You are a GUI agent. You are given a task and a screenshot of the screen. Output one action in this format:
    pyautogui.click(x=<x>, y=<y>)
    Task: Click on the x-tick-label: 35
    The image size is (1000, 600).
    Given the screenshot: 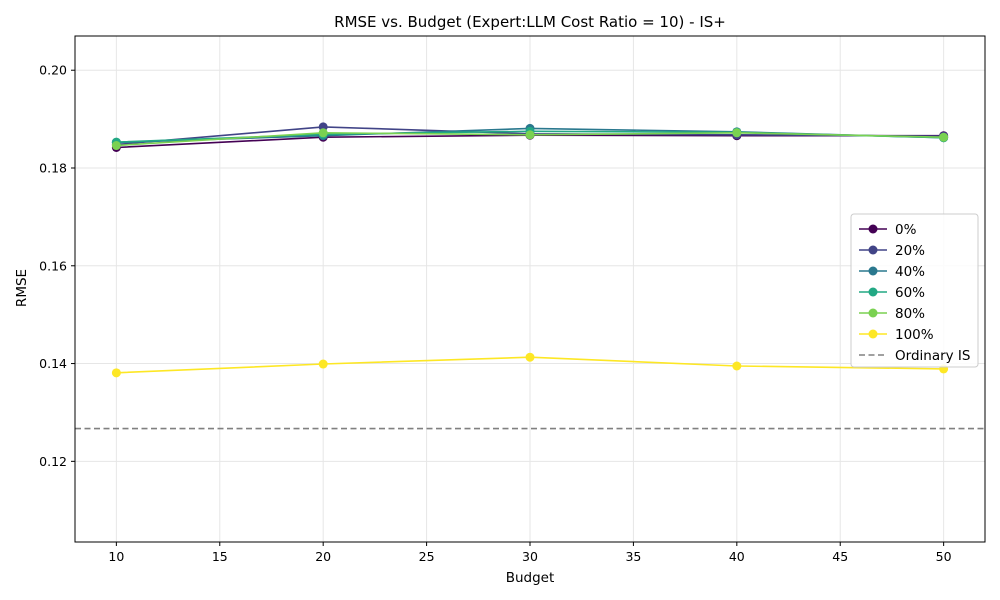 What is the action you would take?
    pyautogui.click(x=633, y=556)
    